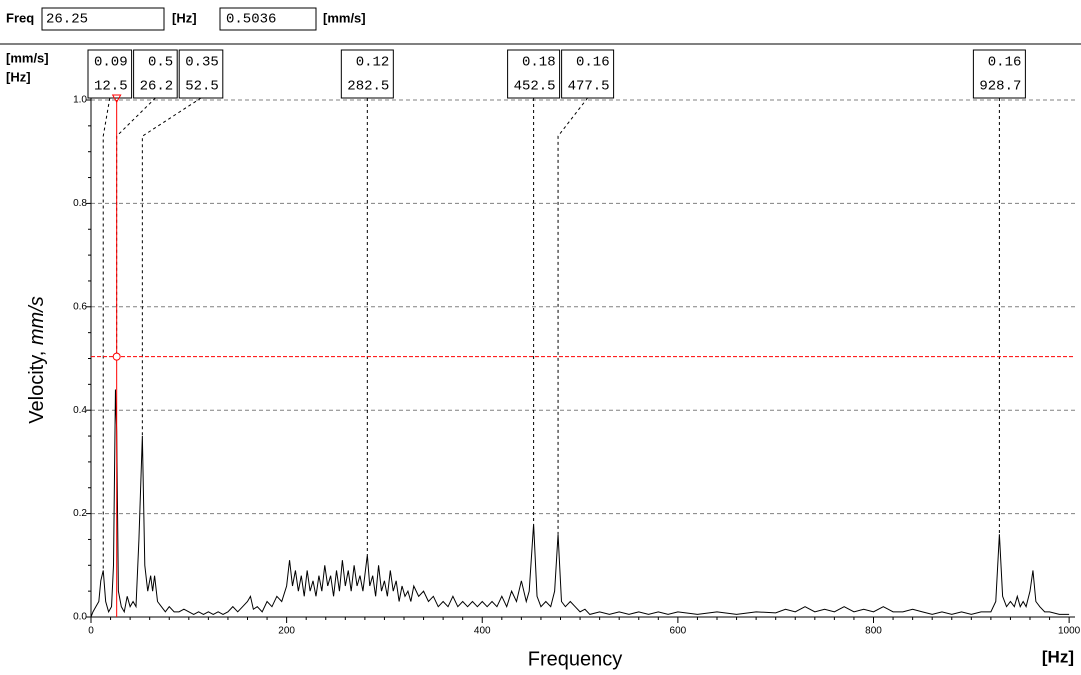  What do you see at coordinates (160, 63) in the screenshot?
I see `peak-value: 0.5` at bounding box center [160, 63].